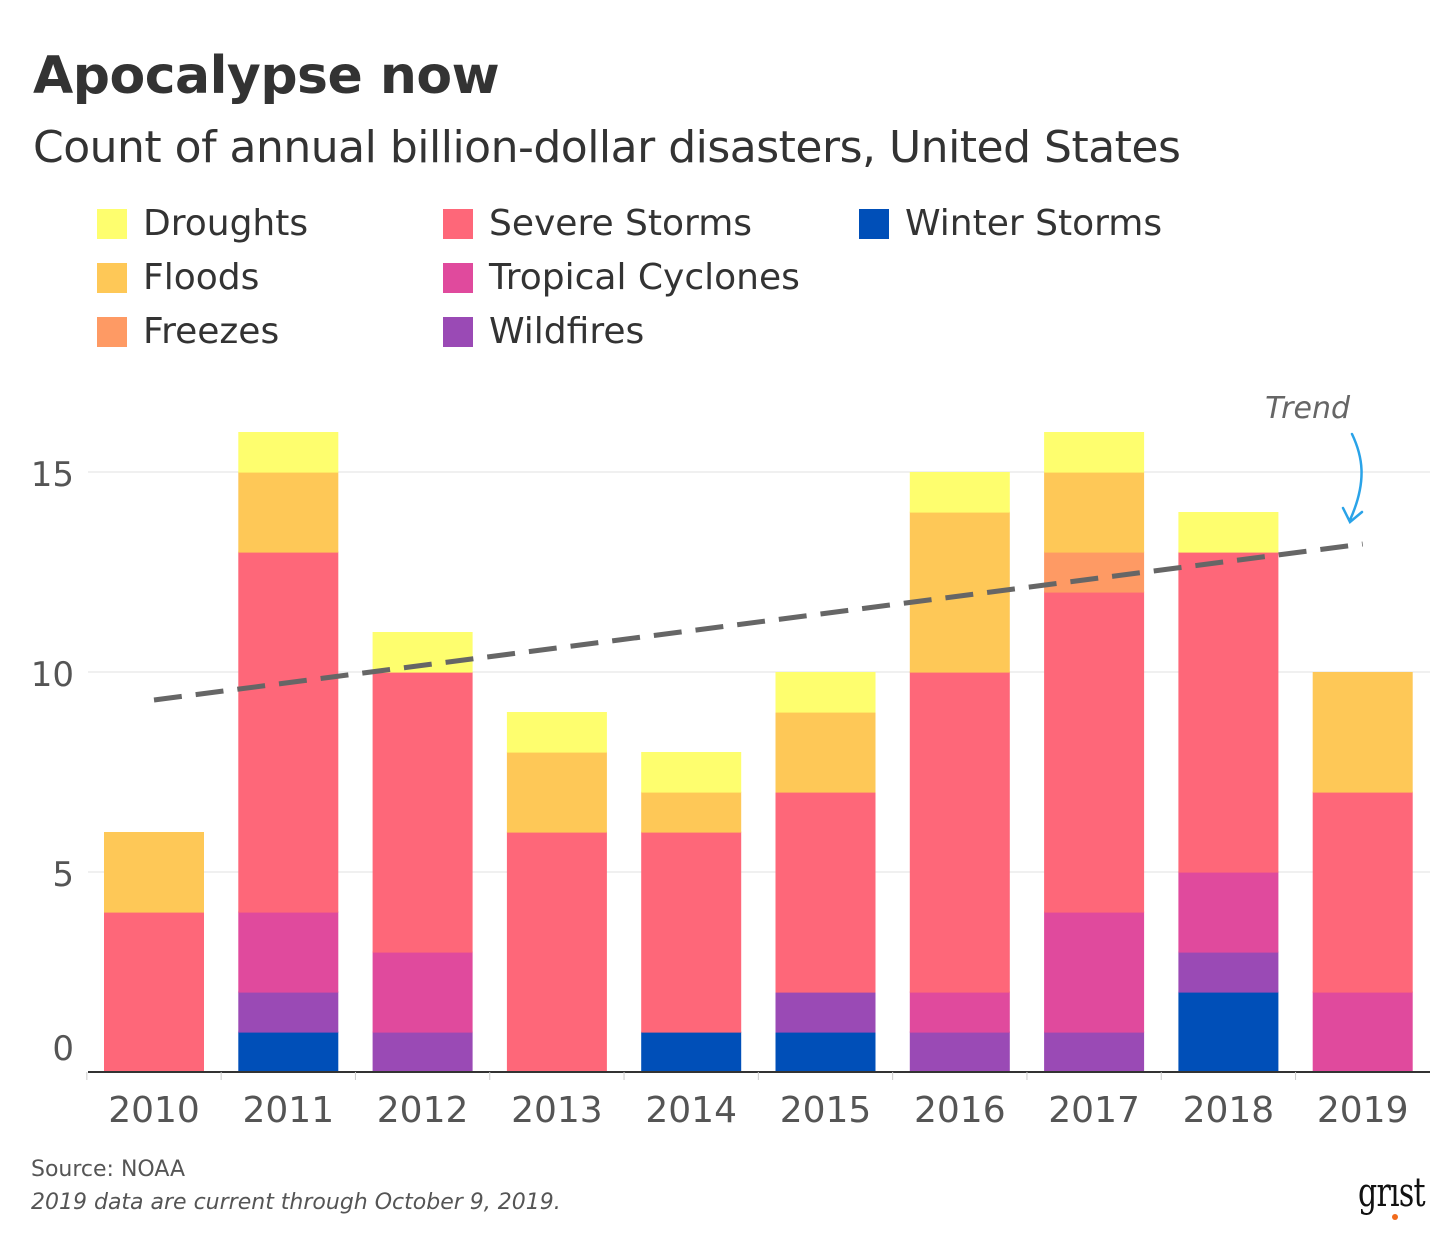 This screenshot has width=1456, height=1248. What do you see at coordinates (201, 277) in the screenshot?
I see `legend-label: Floods` at bounding box center [201, 277].